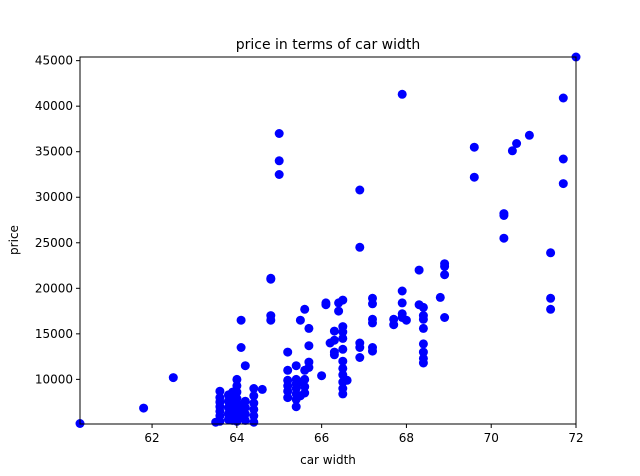 The width and height of the screenshot is (640, 476). Describe the element at coordinates (54, 243) in the screenshot. I see `y-tick-label: 25000` at that location.